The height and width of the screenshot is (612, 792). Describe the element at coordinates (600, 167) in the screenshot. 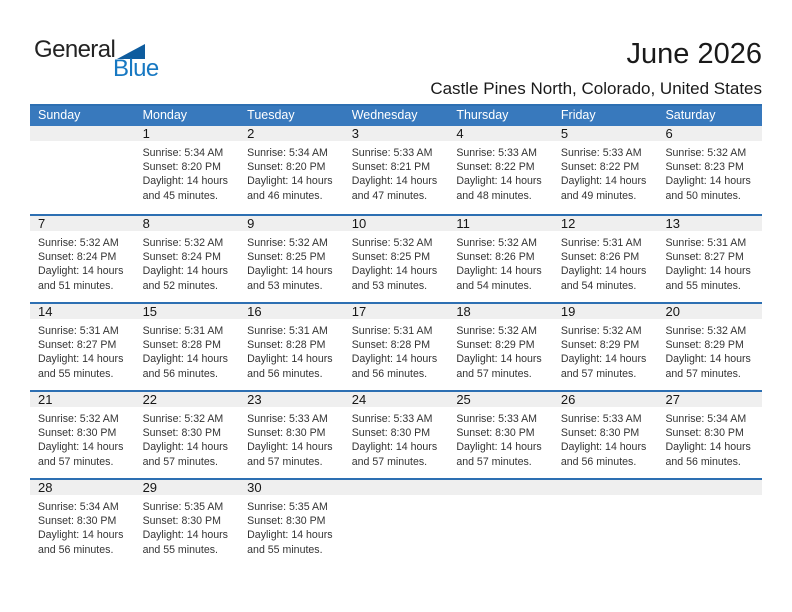

I see `sunset-text: Sunset: 8:22 PM` at that location.